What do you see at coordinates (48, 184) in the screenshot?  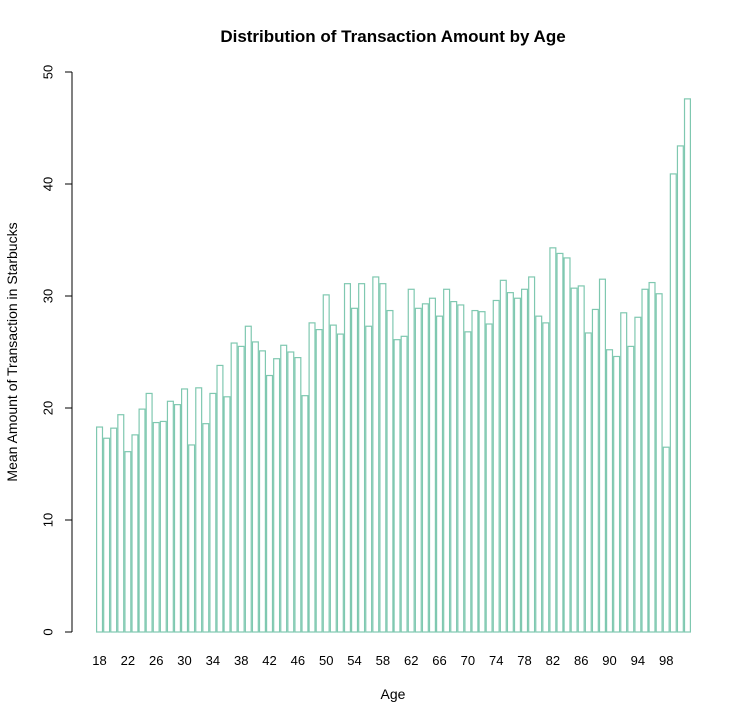 I see `y-tick-label: 40` at bounding box center [48, 184].